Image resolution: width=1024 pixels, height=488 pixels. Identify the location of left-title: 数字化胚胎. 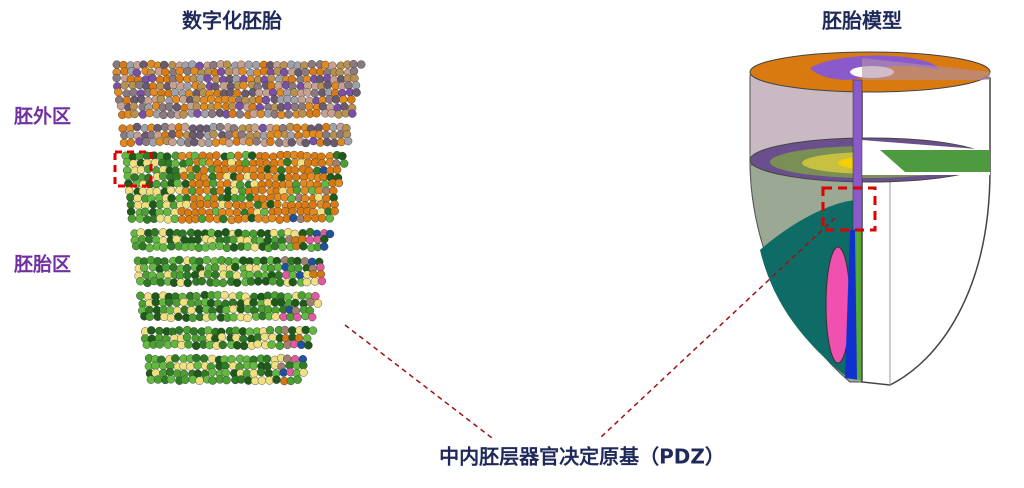
(232, 21).